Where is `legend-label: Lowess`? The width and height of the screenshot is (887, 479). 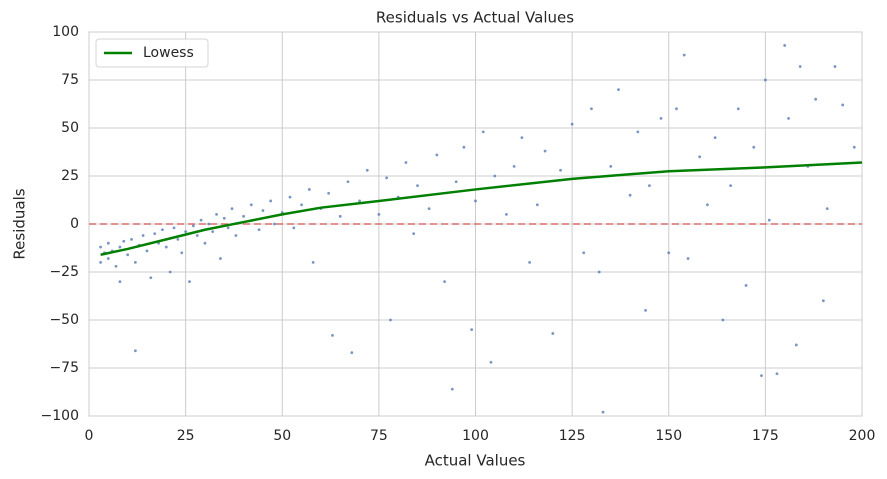 legend-label: Lowess is located at coordinates (168, 53).